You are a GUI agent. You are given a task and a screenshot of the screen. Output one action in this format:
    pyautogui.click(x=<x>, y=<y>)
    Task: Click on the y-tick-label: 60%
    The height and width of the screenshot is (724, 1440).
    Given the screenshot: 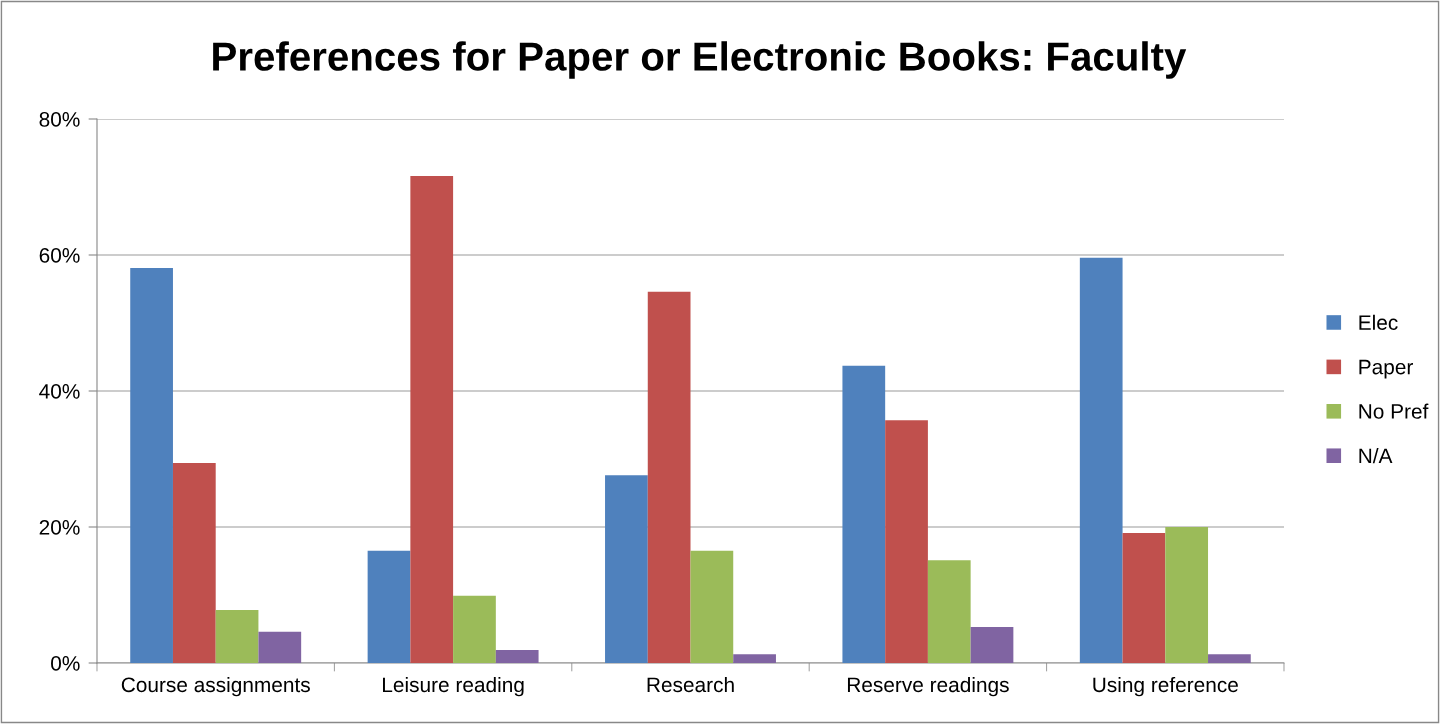 What is the action you would take?
    pyautogui.click(x=59, y=255)
    